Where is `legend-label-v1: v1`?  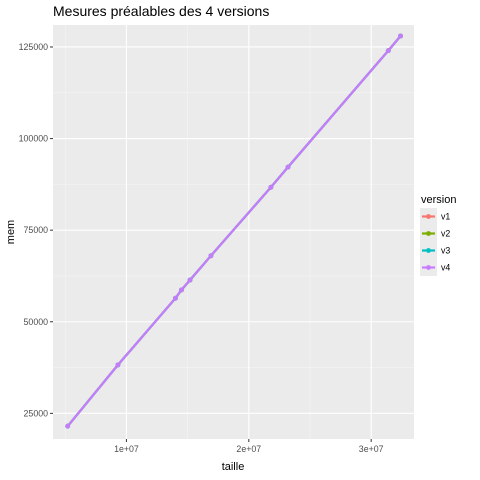
legend-label-v1: v1 is located at coordinates (445, 217).